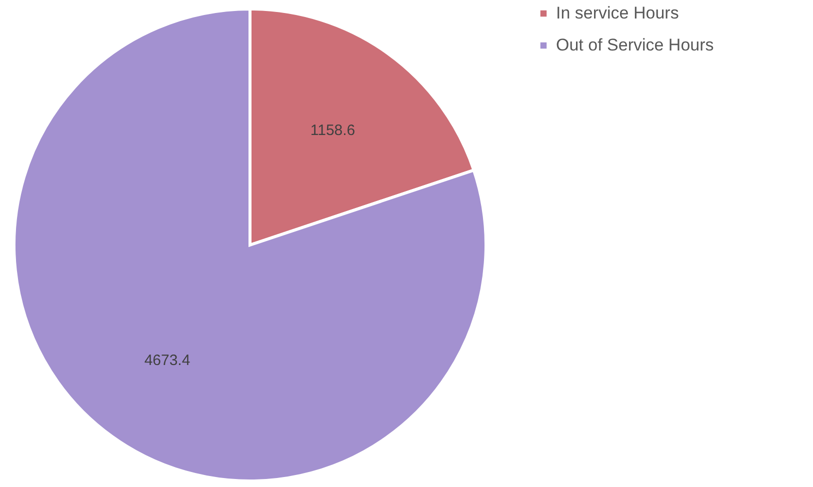  Describe the element at coordinates (617, 13) in the screenshot. I see `legend-label: In service Hours` at that location.